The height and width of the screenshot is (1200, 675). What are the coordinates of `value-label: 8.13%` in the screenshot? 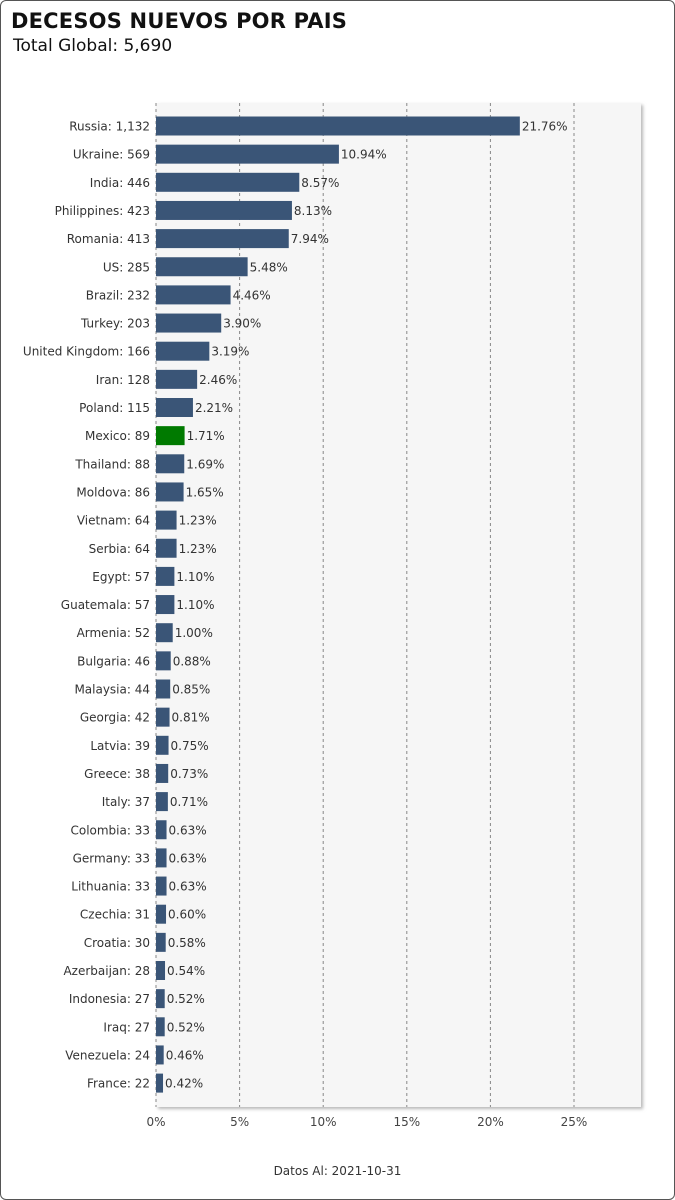 It's located at (313, 211).